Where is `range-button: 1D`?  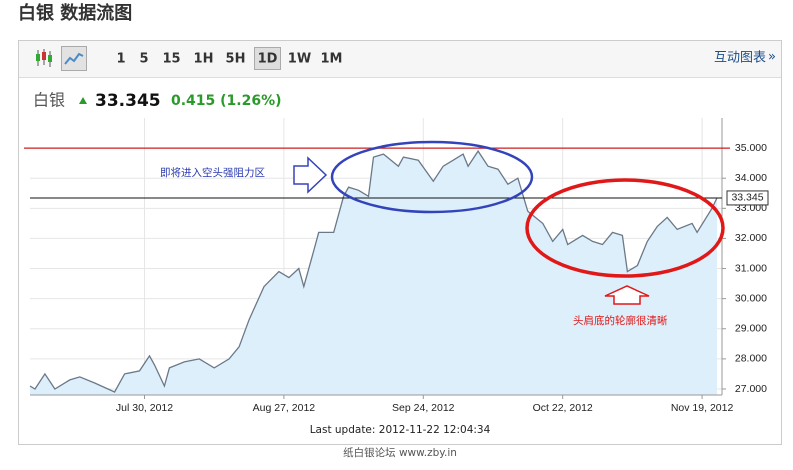
range-button: 1D is located at coordinates (268, 59).